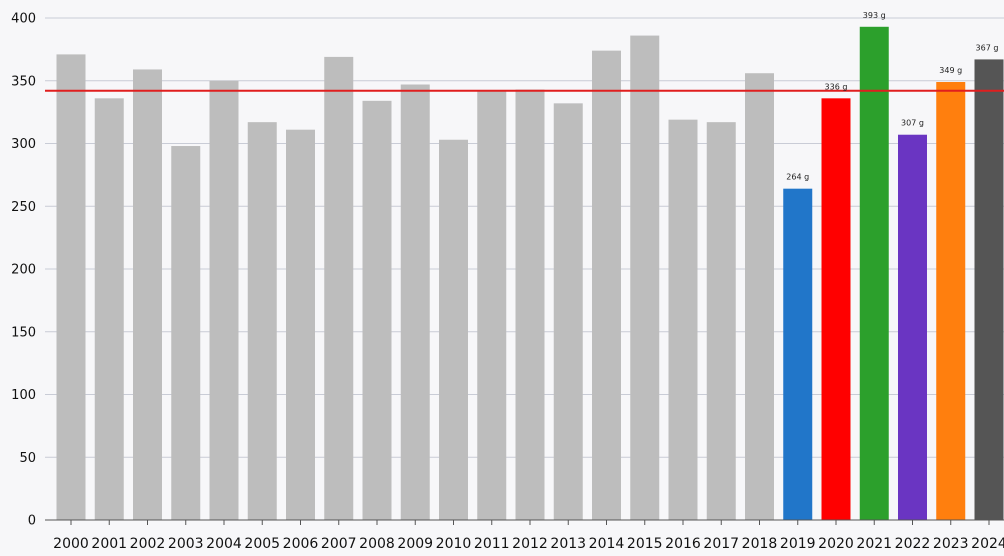  I want to click on bar-2017, so click(721, 321).